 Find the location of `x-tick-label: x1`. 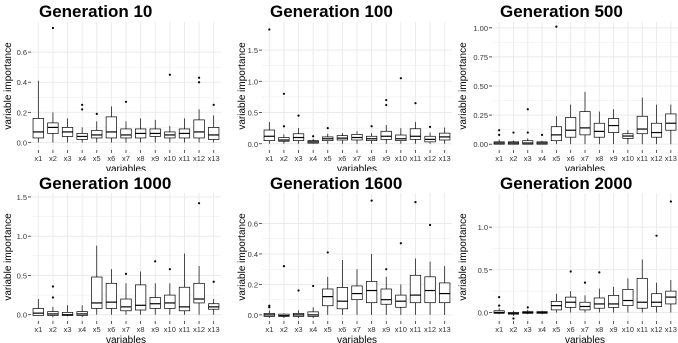

x-tick-label: x1 is located at coordinates (269, 158).